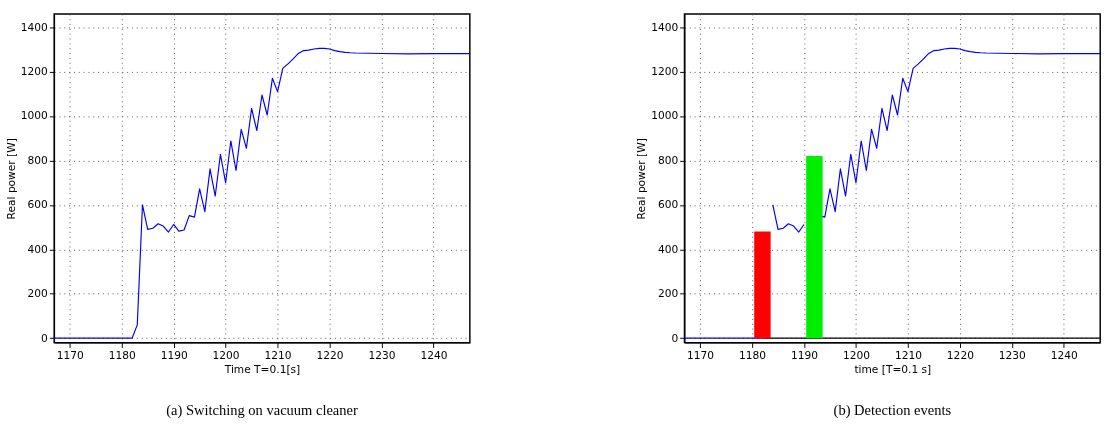 The height and width of the screenshot is (444, 1106). Describe the element at coordinates (262, 411) in the screenshot. I see `text: (a) Switching on vacuum cleaner` at that location.